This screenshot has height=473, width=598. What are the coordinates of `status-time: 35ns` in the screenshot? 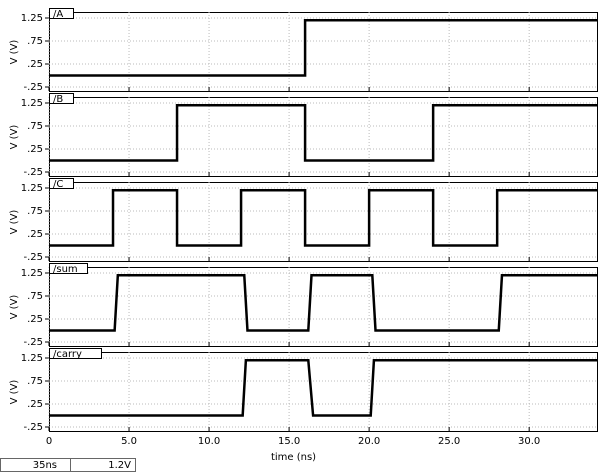 It's located at (45, 465).